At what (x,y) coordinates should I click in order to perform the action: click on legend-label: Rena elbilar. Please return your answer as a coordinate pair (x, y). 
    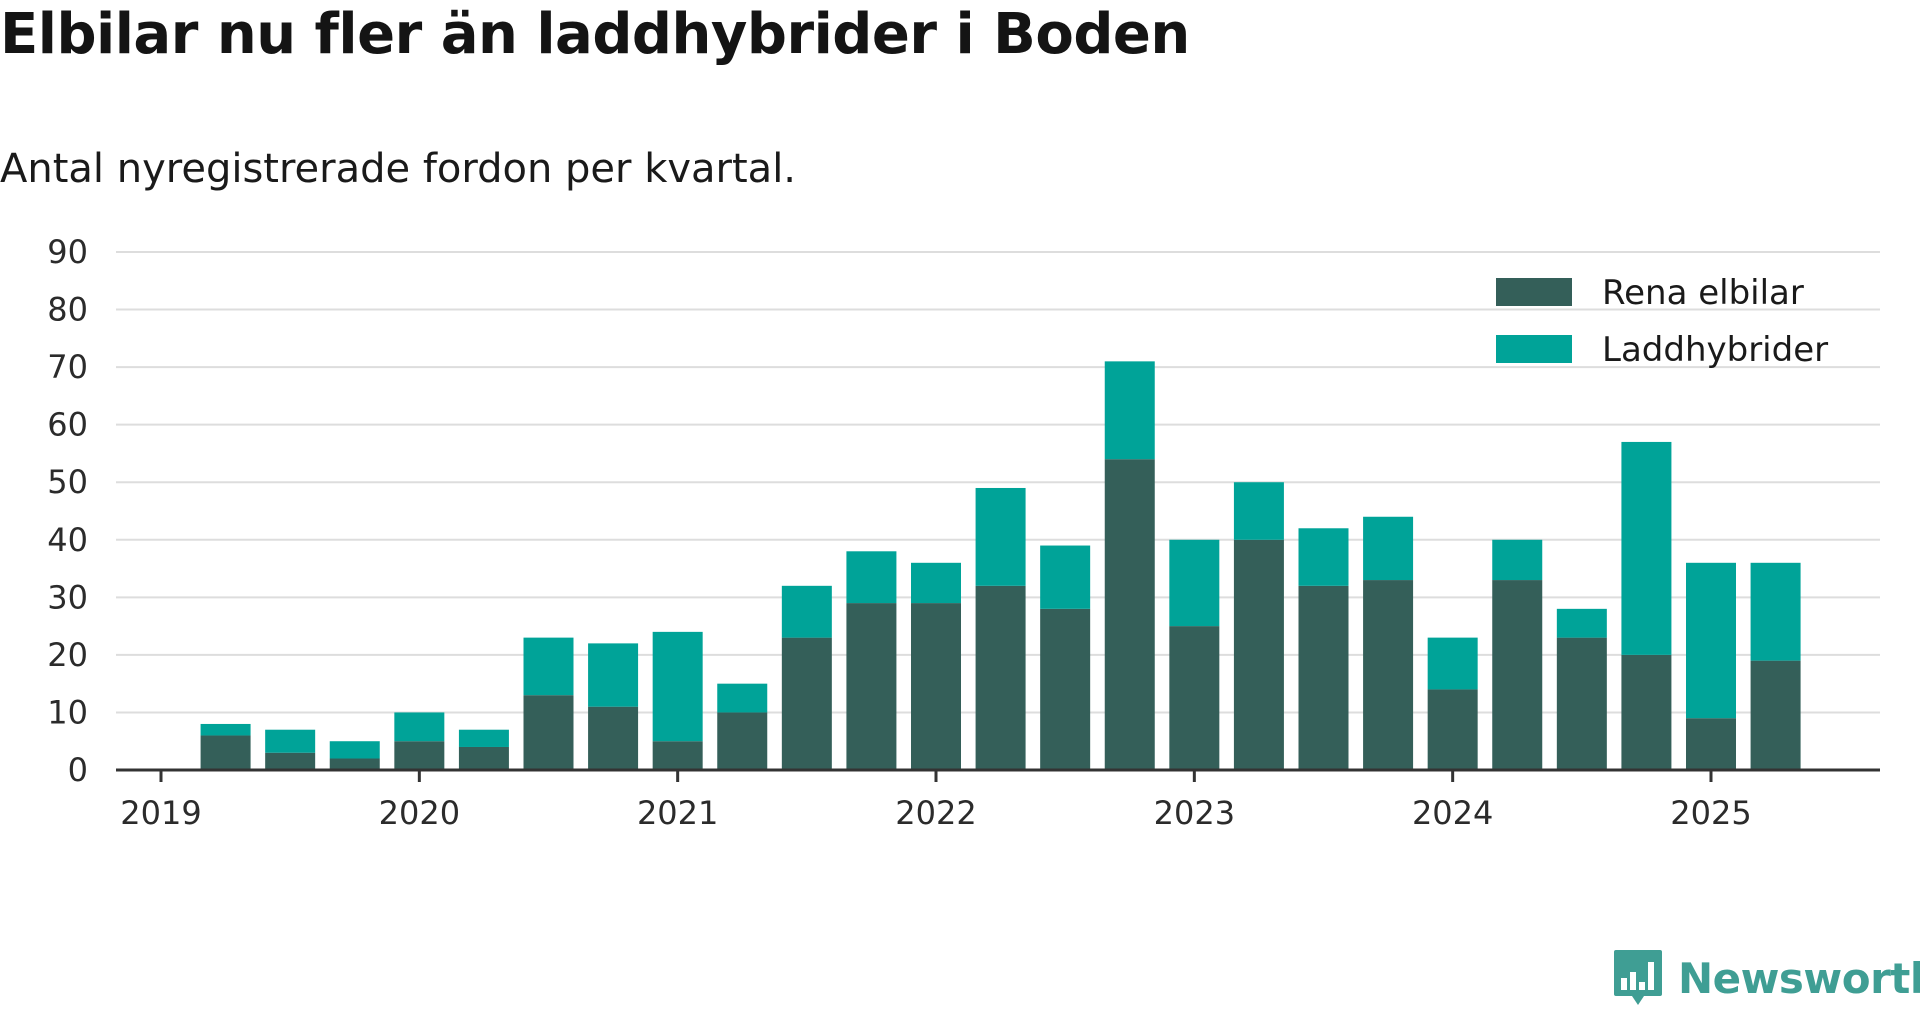
    Looking at the image, I should click on (1703, 293).